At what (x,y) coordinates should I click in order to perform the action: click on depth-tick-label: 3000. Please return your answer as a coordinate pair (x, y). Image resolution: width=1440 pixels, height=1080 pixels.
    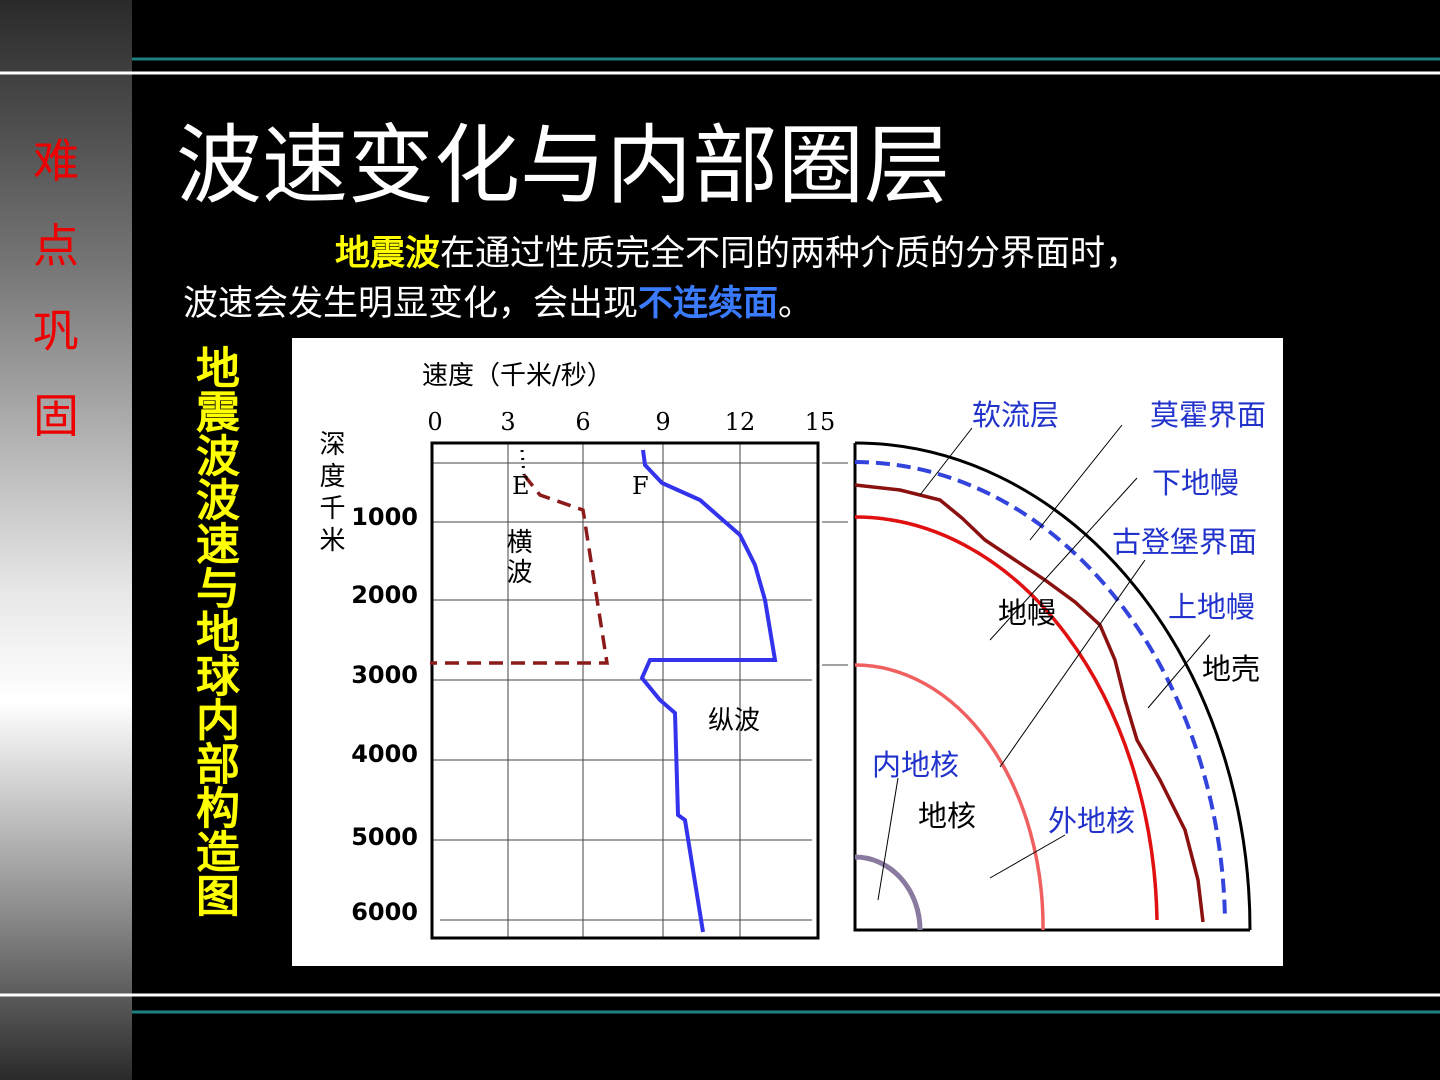
    Looking at the image, I should click on (384, 675).